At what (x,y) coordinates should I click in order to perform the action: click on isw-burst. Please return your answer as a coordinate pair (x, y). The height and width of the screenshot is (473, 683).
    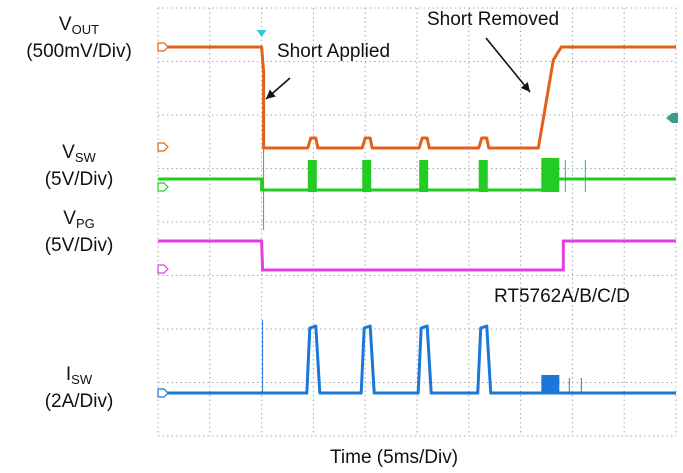
    Looking at the image, I should click on (550, 384).